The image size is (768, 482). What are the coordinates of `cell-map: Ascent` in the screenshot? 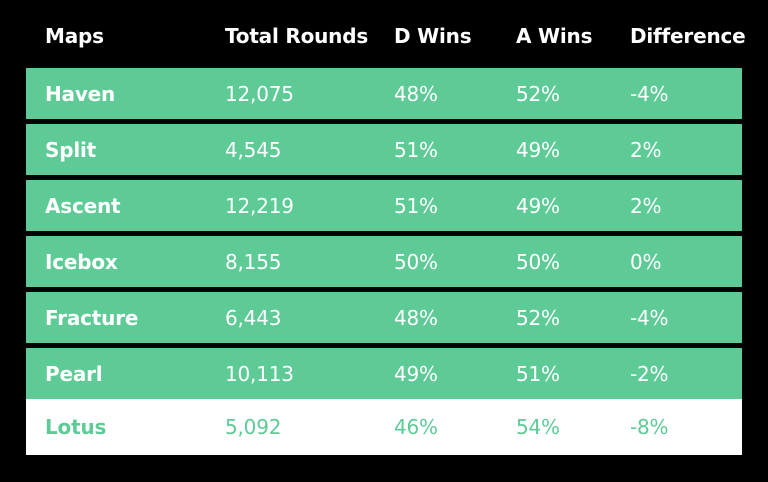 It's located at (83, 205).